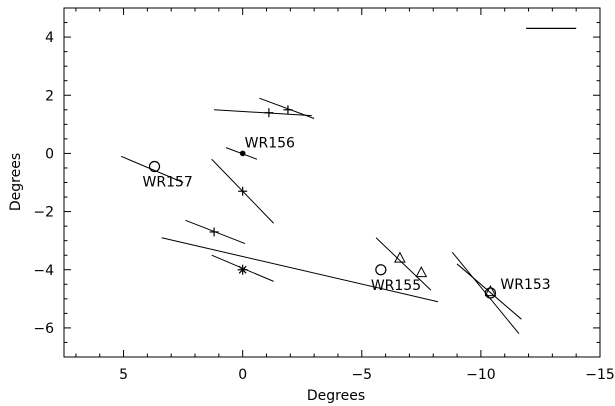  I want to click on y-tick-label: −4, so click(43, 271).